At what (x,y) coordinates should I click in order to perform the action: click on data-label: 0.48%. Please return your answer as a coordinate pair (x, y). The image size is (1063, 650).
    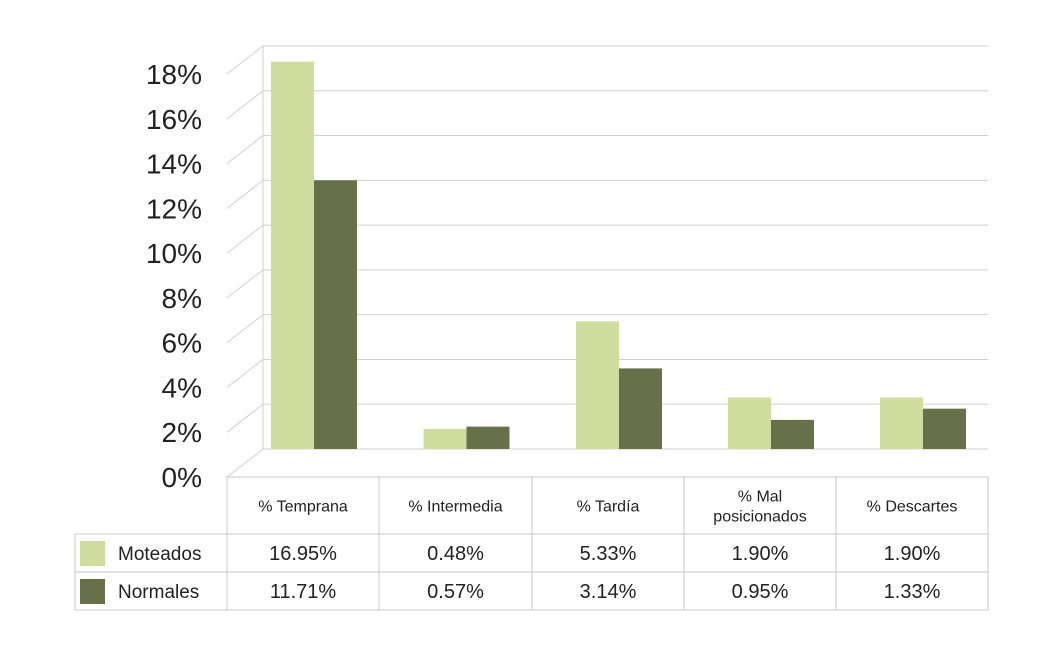
    Looking at the image, I should click on (455, 554).